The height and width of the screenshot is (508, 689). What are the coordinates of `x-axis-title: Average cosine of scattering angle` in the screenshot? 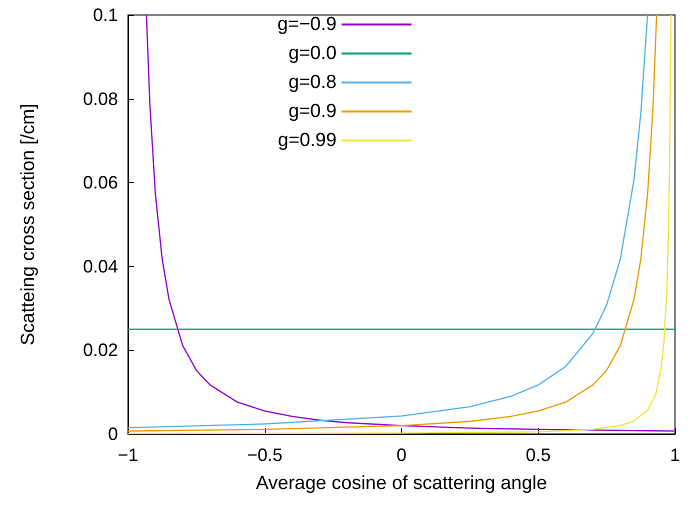 It's located at (402, 483).